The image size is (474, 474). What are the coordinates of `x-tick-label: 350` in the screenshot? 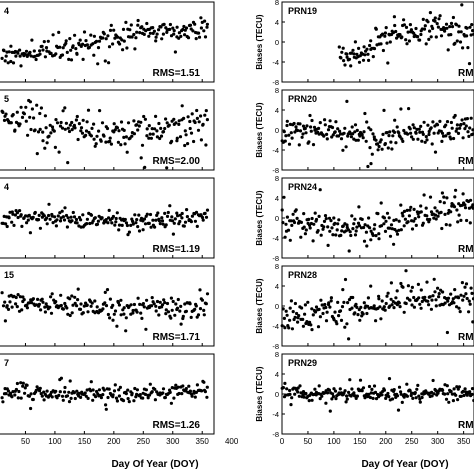 It's located at (464, 441).